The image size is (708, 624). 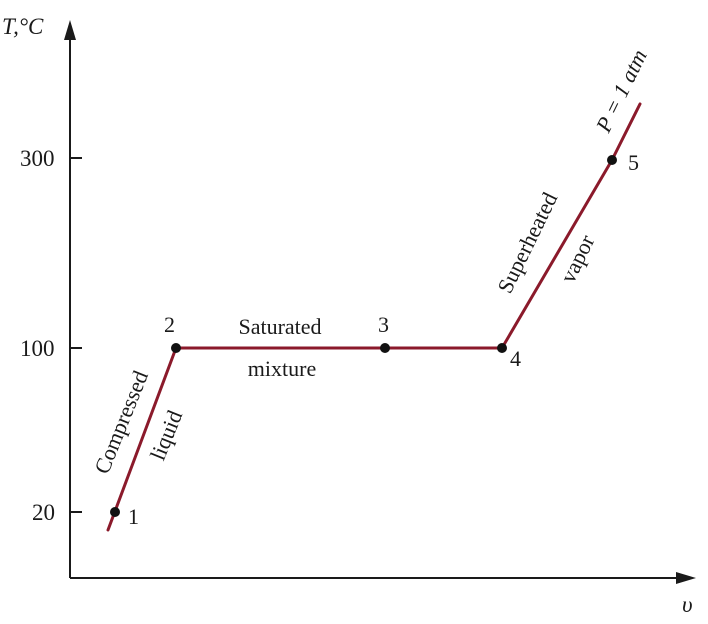 What do you see at coordinates (121, 422) in the screenshot?
I see `compressed-label-line1: Compressed` at bounding box center [121, 422].